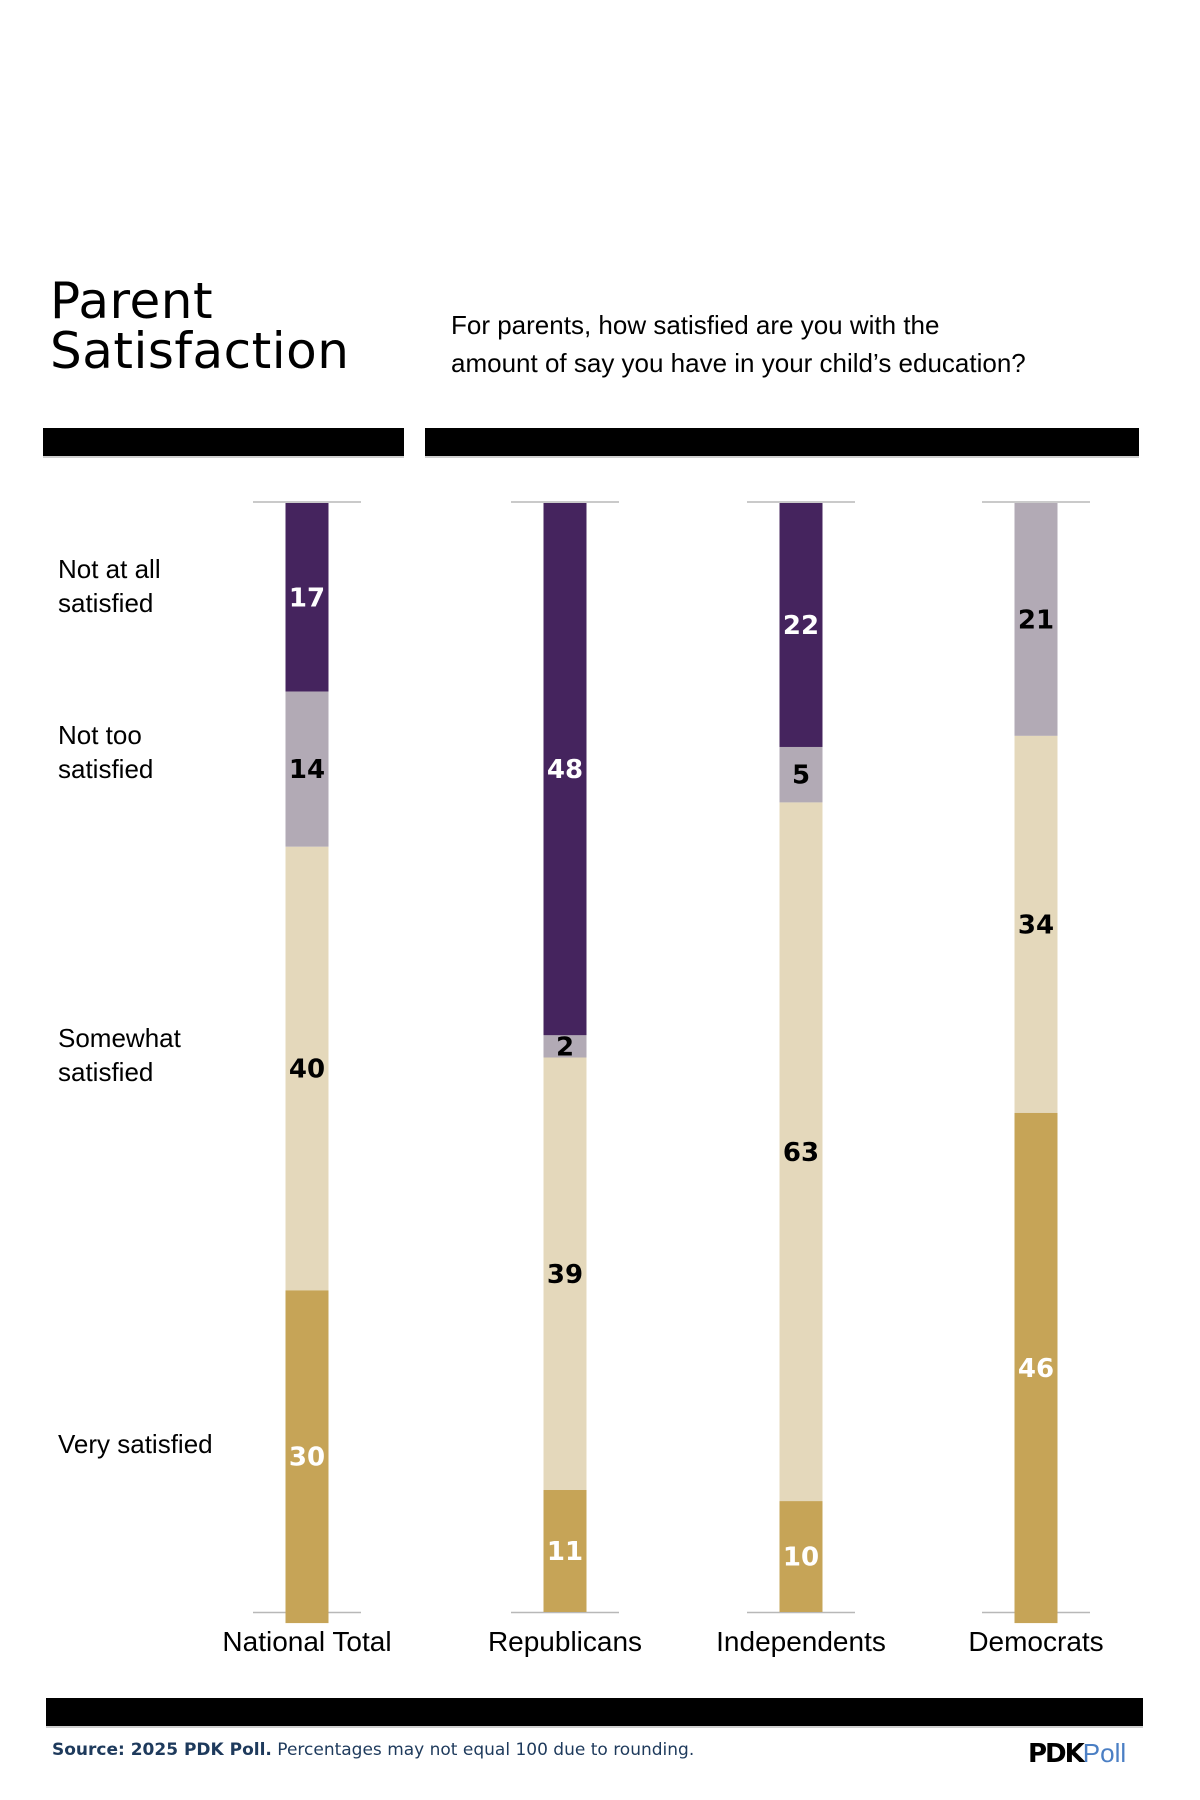  I want to click on value-label-independents-very-satisfied: 10, so click(801, 1558).